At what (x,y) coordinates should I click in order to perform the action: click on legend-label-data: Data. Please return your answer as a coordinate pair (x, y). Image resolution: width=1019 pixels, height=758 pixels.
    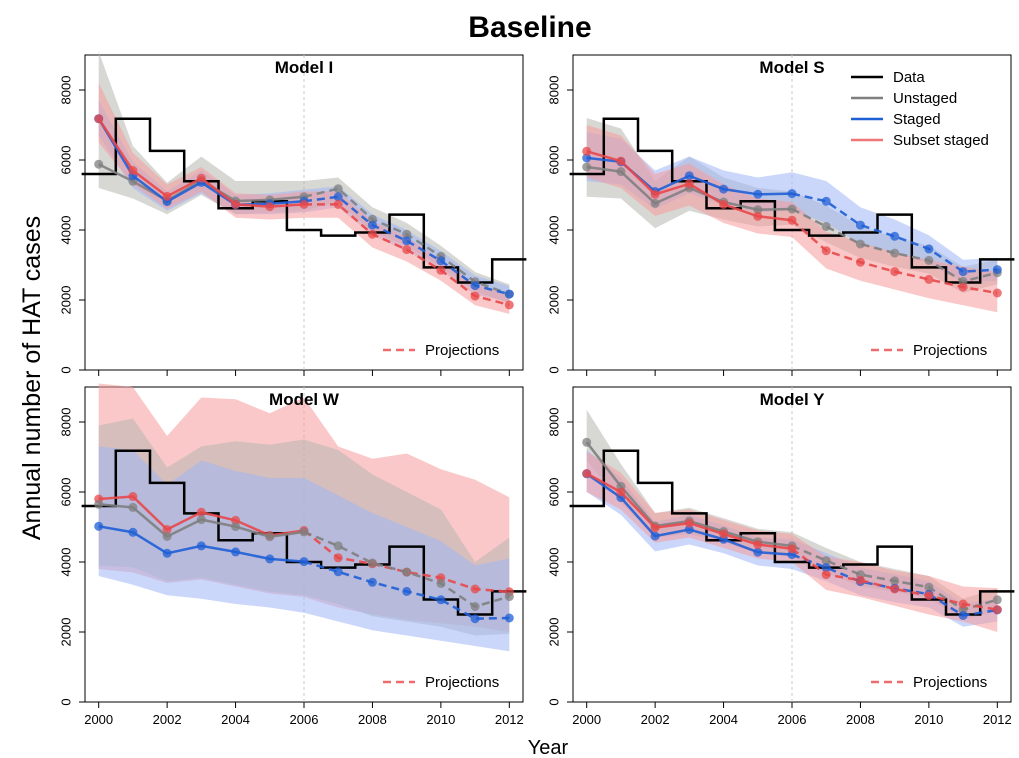
    Looking at the image, I should click on (909, 77).